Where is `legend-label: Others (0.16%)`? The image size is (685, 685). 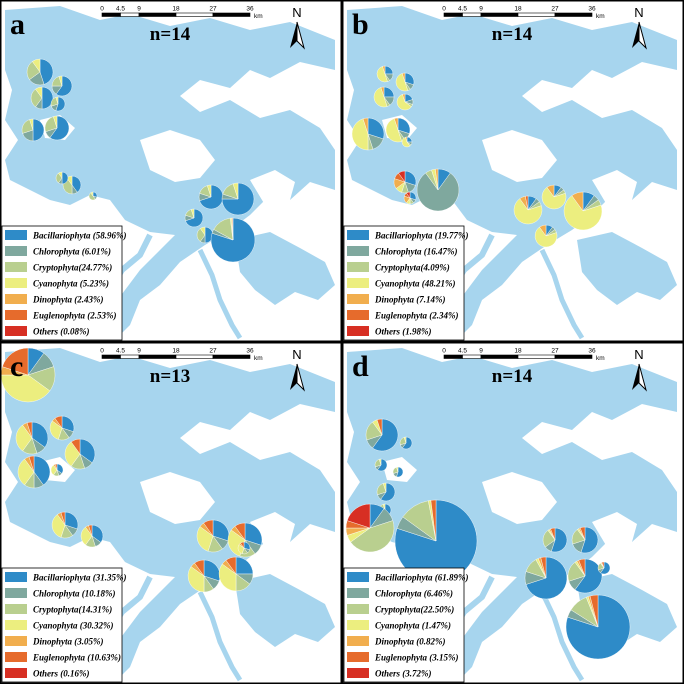 legend-label: Others (0.16%) is located at coordinates (61, 674).